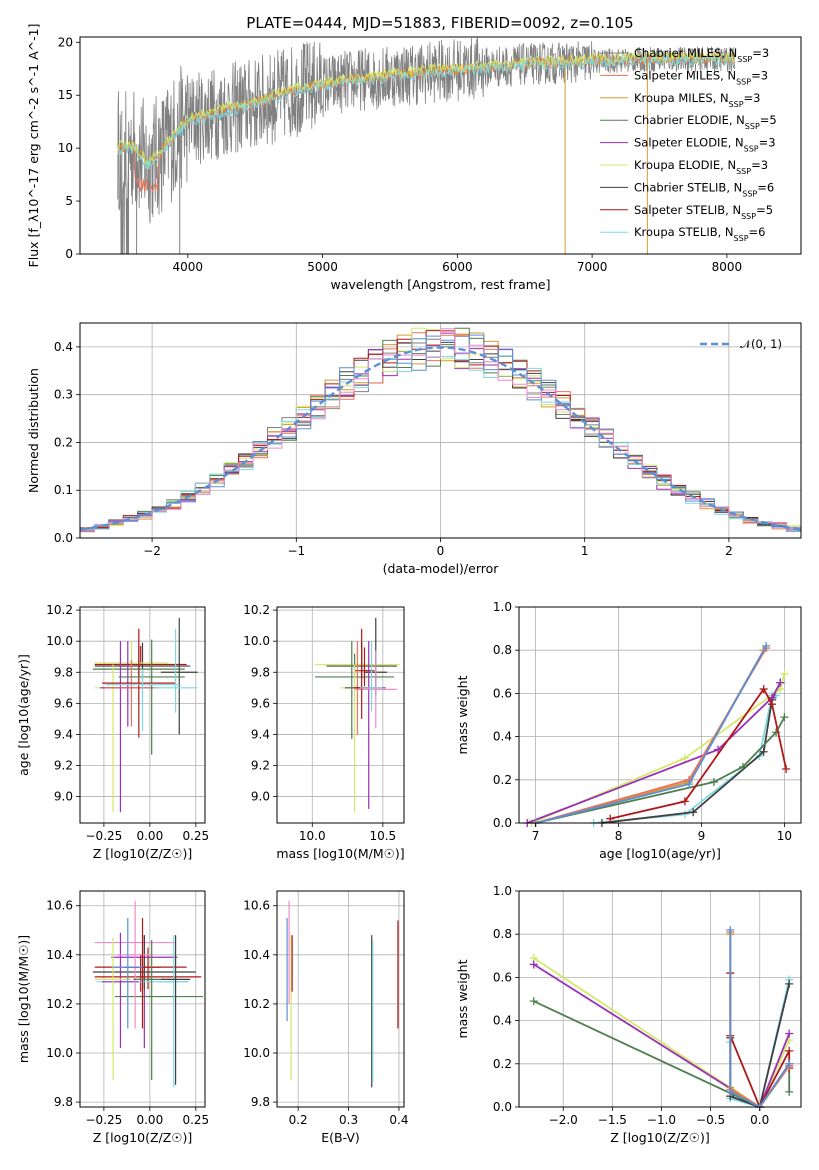 The image size is (819, 1170). What do you see at coordinates (502, 1107) in the screenshot?
I see `y-tick-label: 0.0` at bounding box center [502, 1107].